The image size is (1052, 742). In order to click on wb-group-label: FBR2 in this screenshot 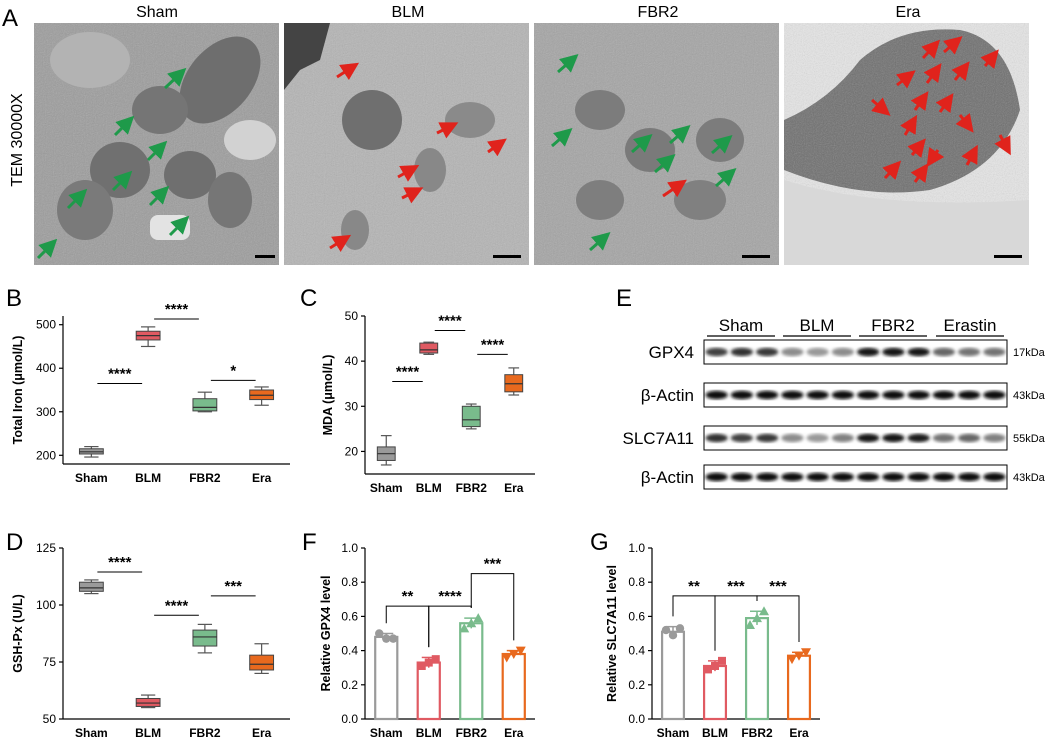, I will do `click(892, 325)`.